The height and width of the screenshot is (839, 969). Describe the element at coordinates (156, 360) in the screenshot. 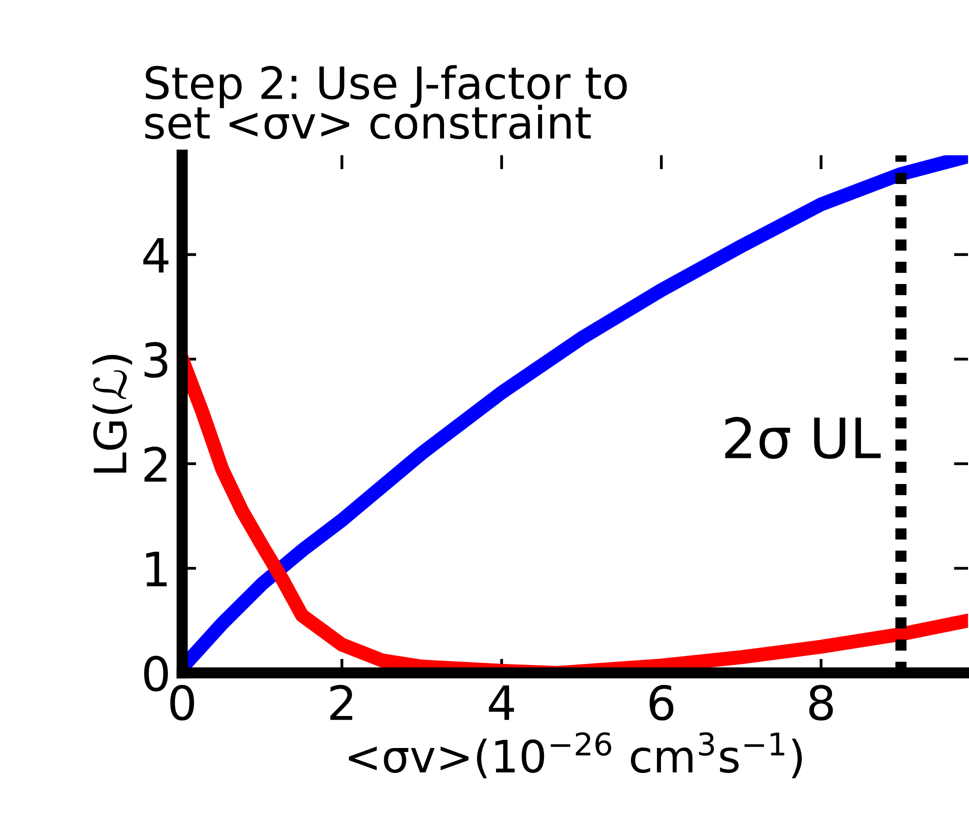

I see `y-tick-label: 3` at that location.